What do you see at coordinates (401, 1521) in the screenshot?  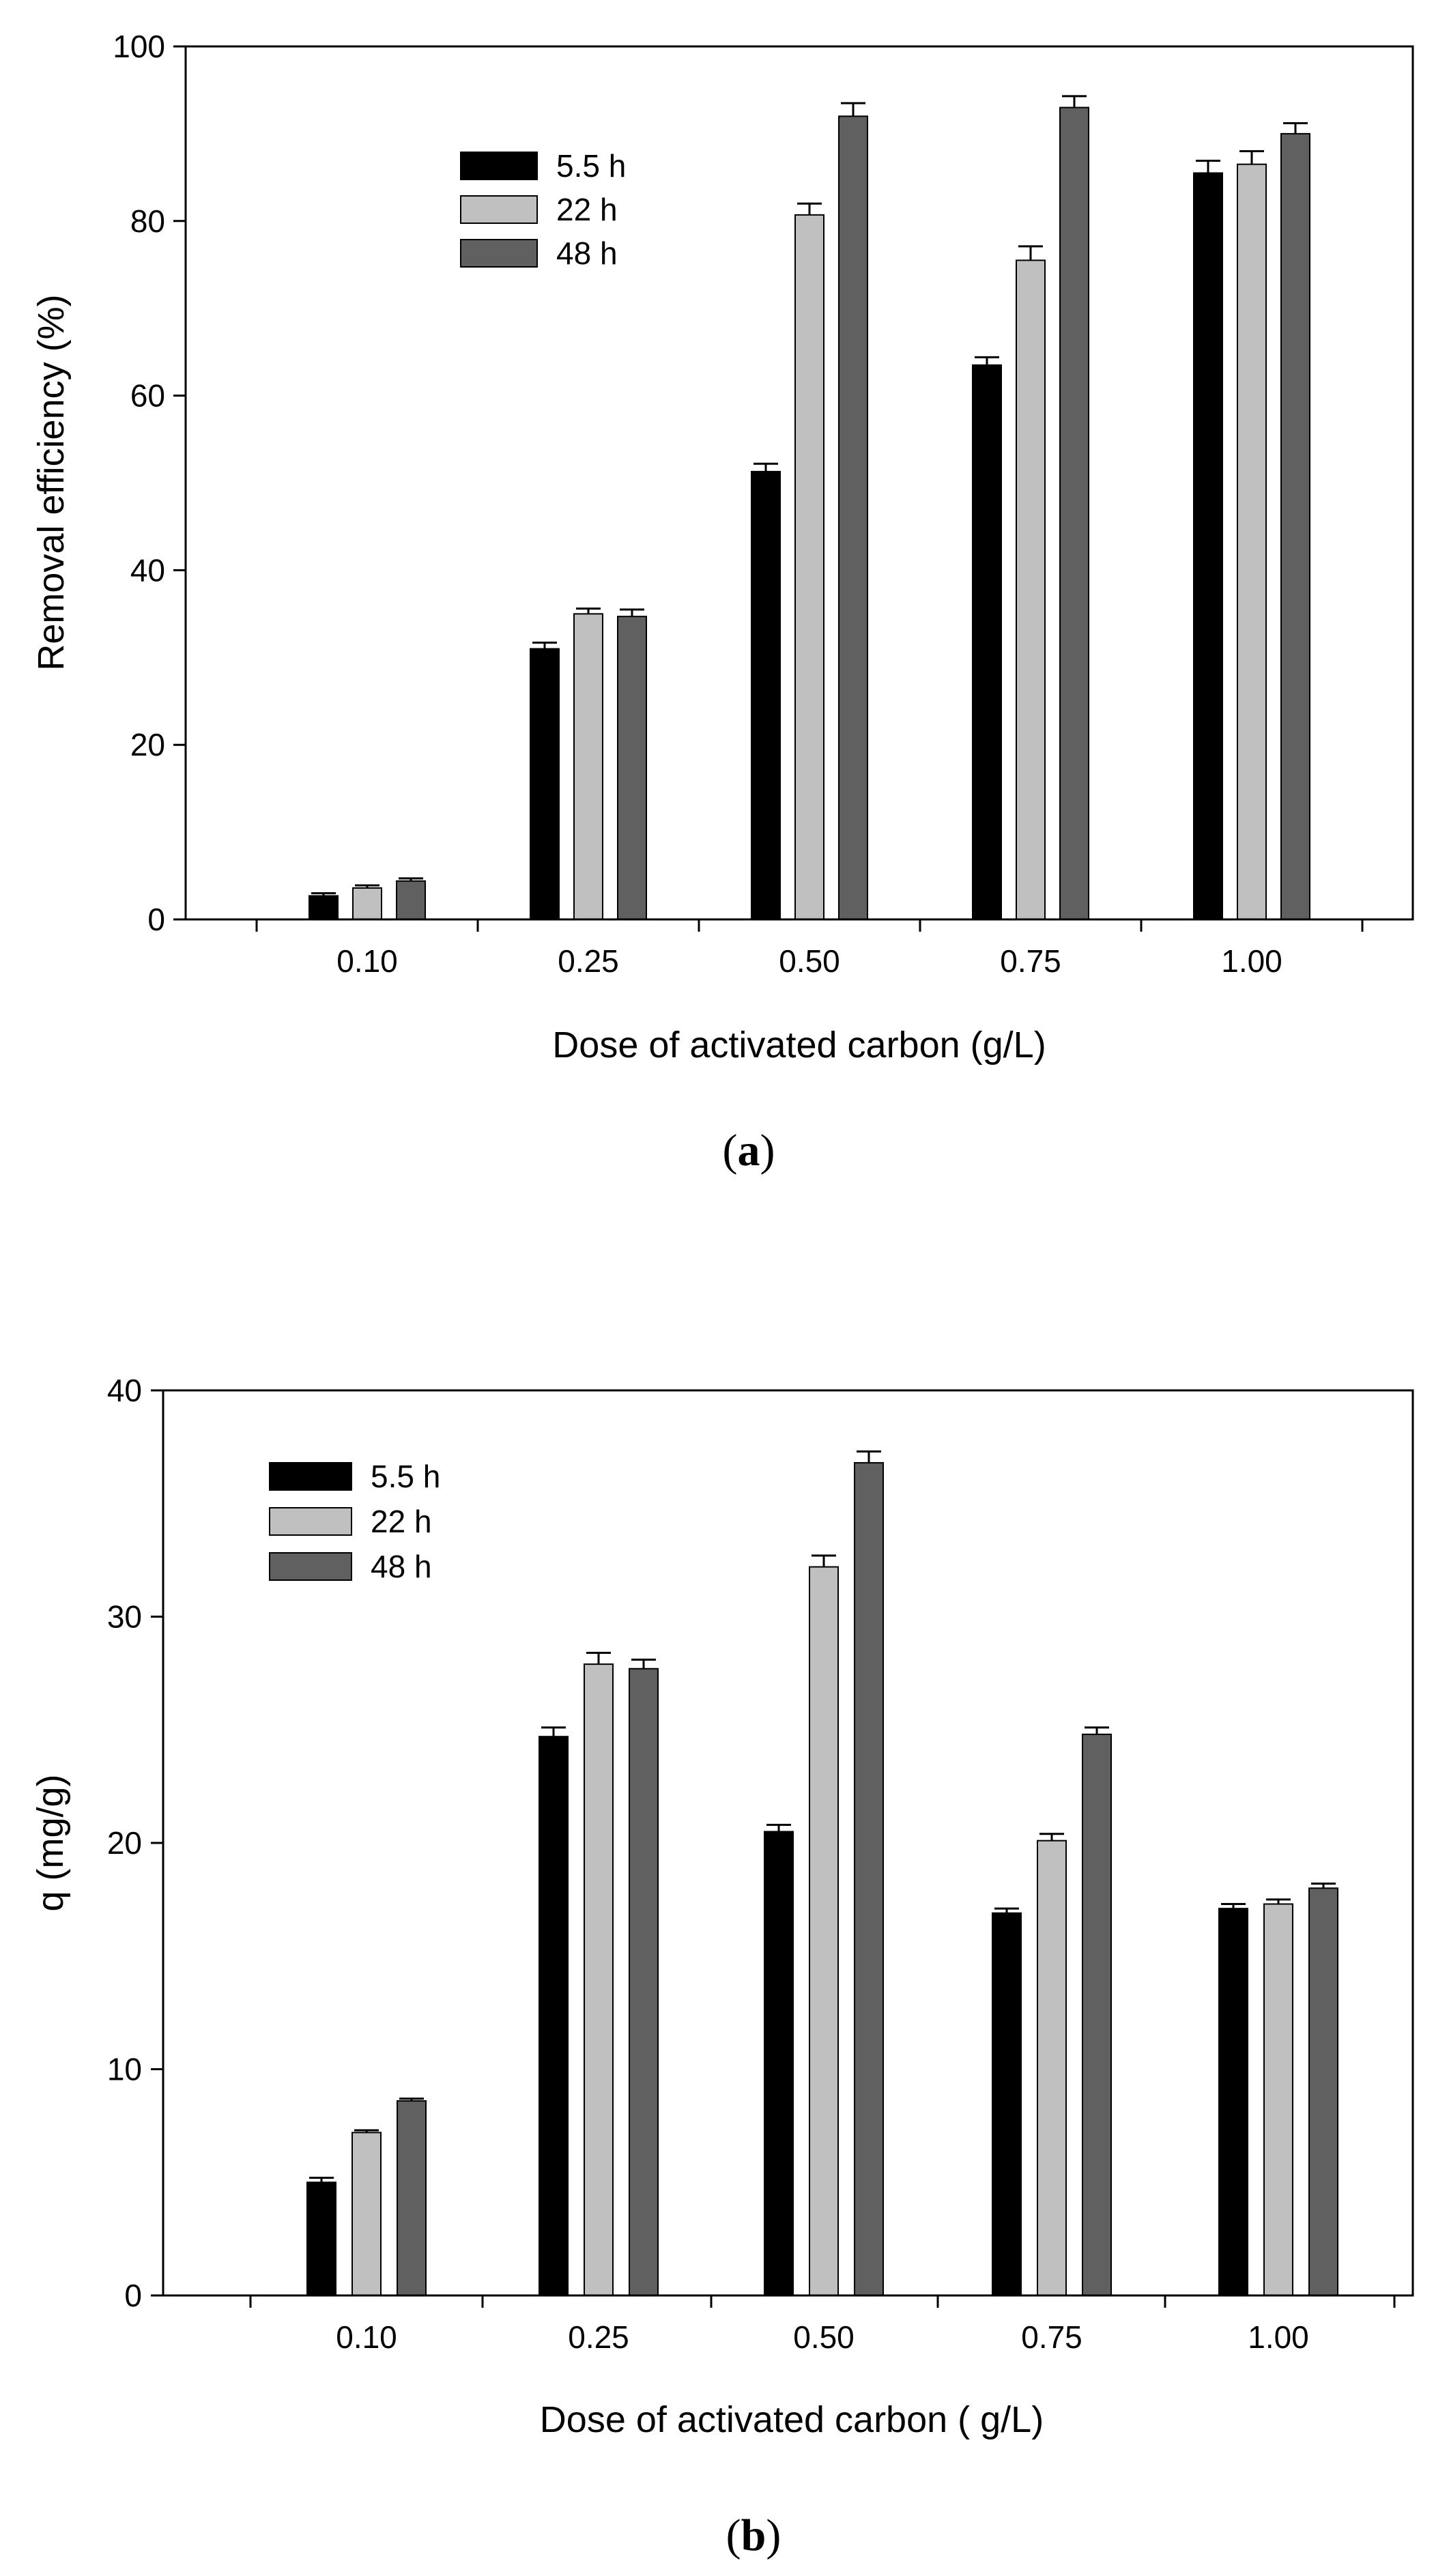 I see `legend-label: 22 h` at bounding box center [401, 1521].